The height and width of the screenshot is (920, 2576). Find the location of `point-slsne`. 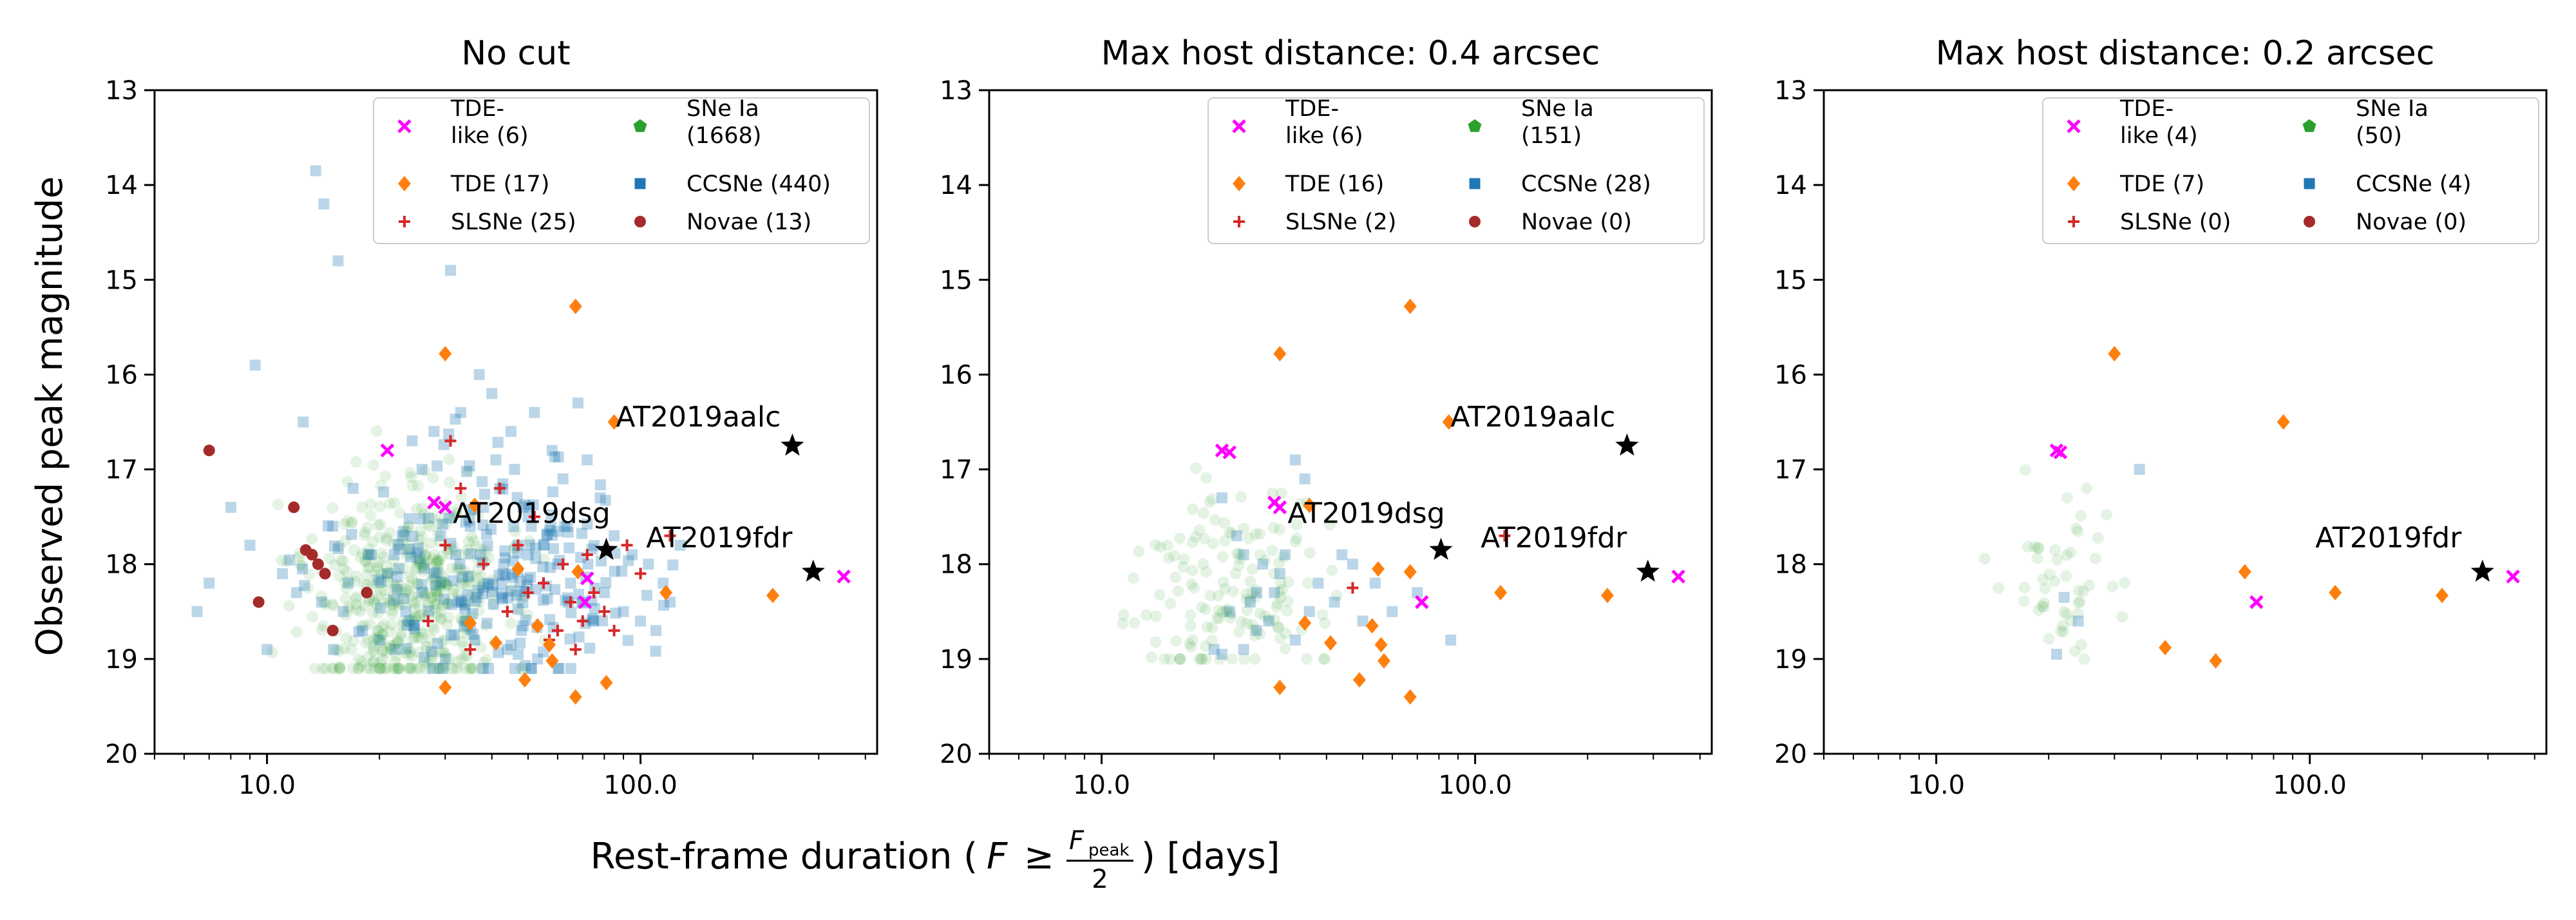

point-slsne is located at coordinates (470, 650).